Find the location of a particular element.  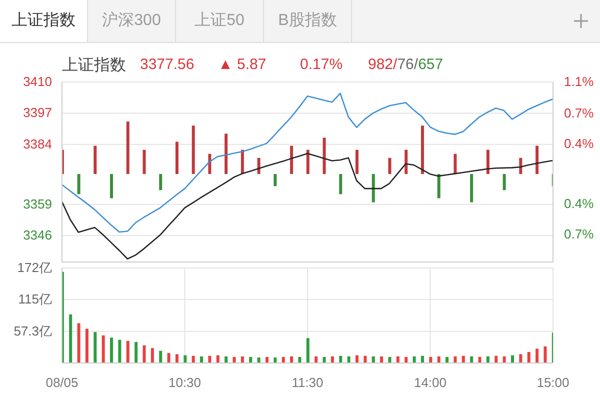

x-tick-label: 08/05 is located at coordinates (62, 382).